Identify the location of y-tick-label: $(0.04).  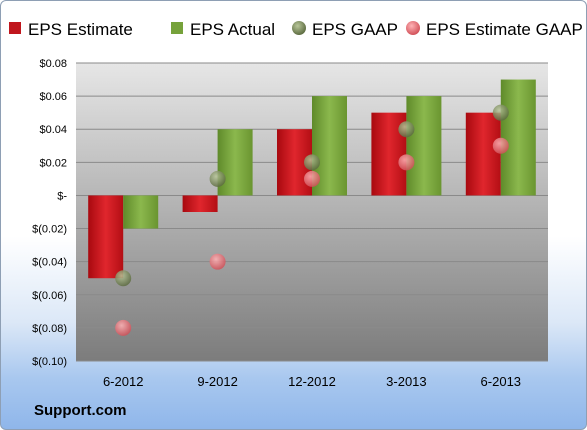
(49, 263).